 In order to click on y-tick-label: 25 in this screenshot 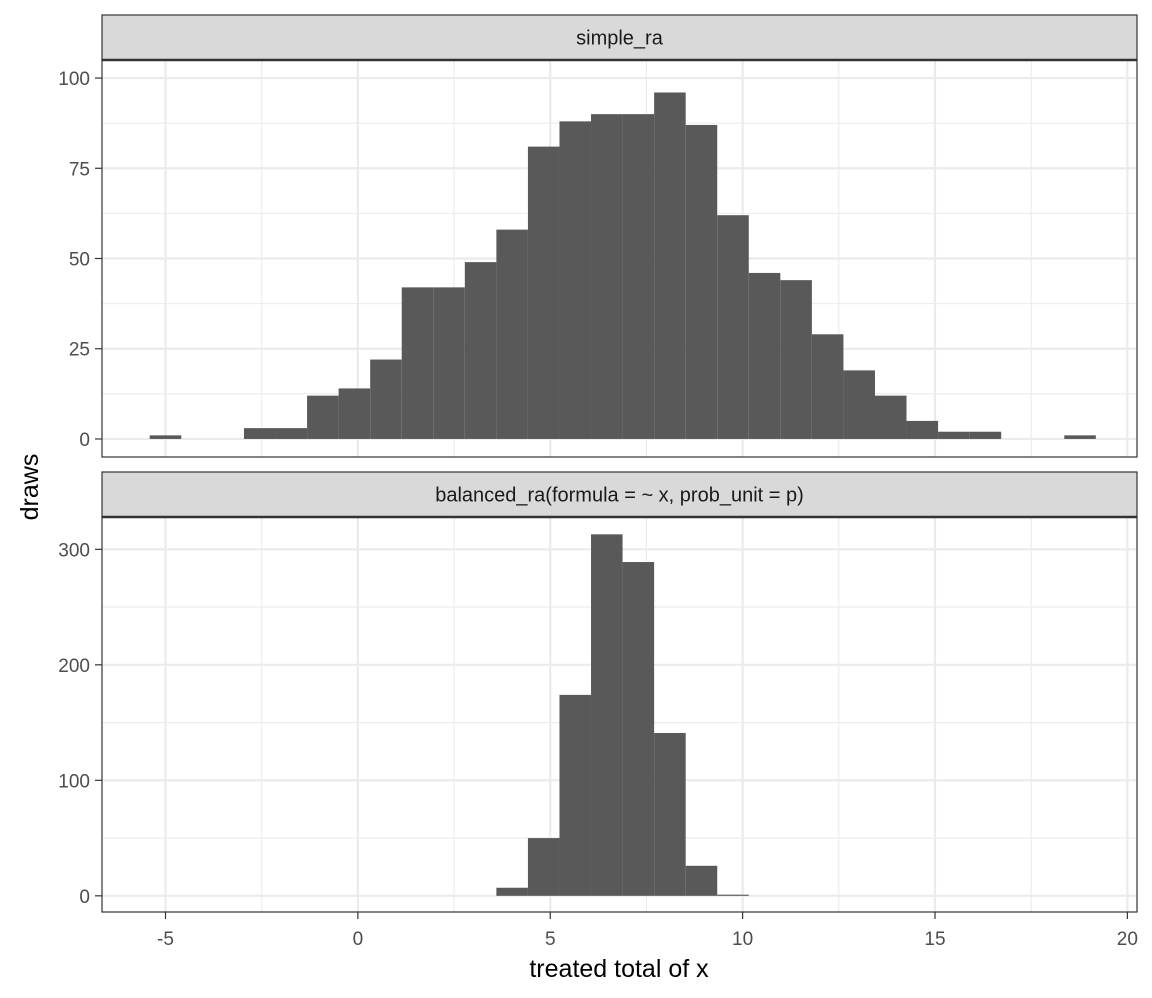, I will do `click(79, 350)`.